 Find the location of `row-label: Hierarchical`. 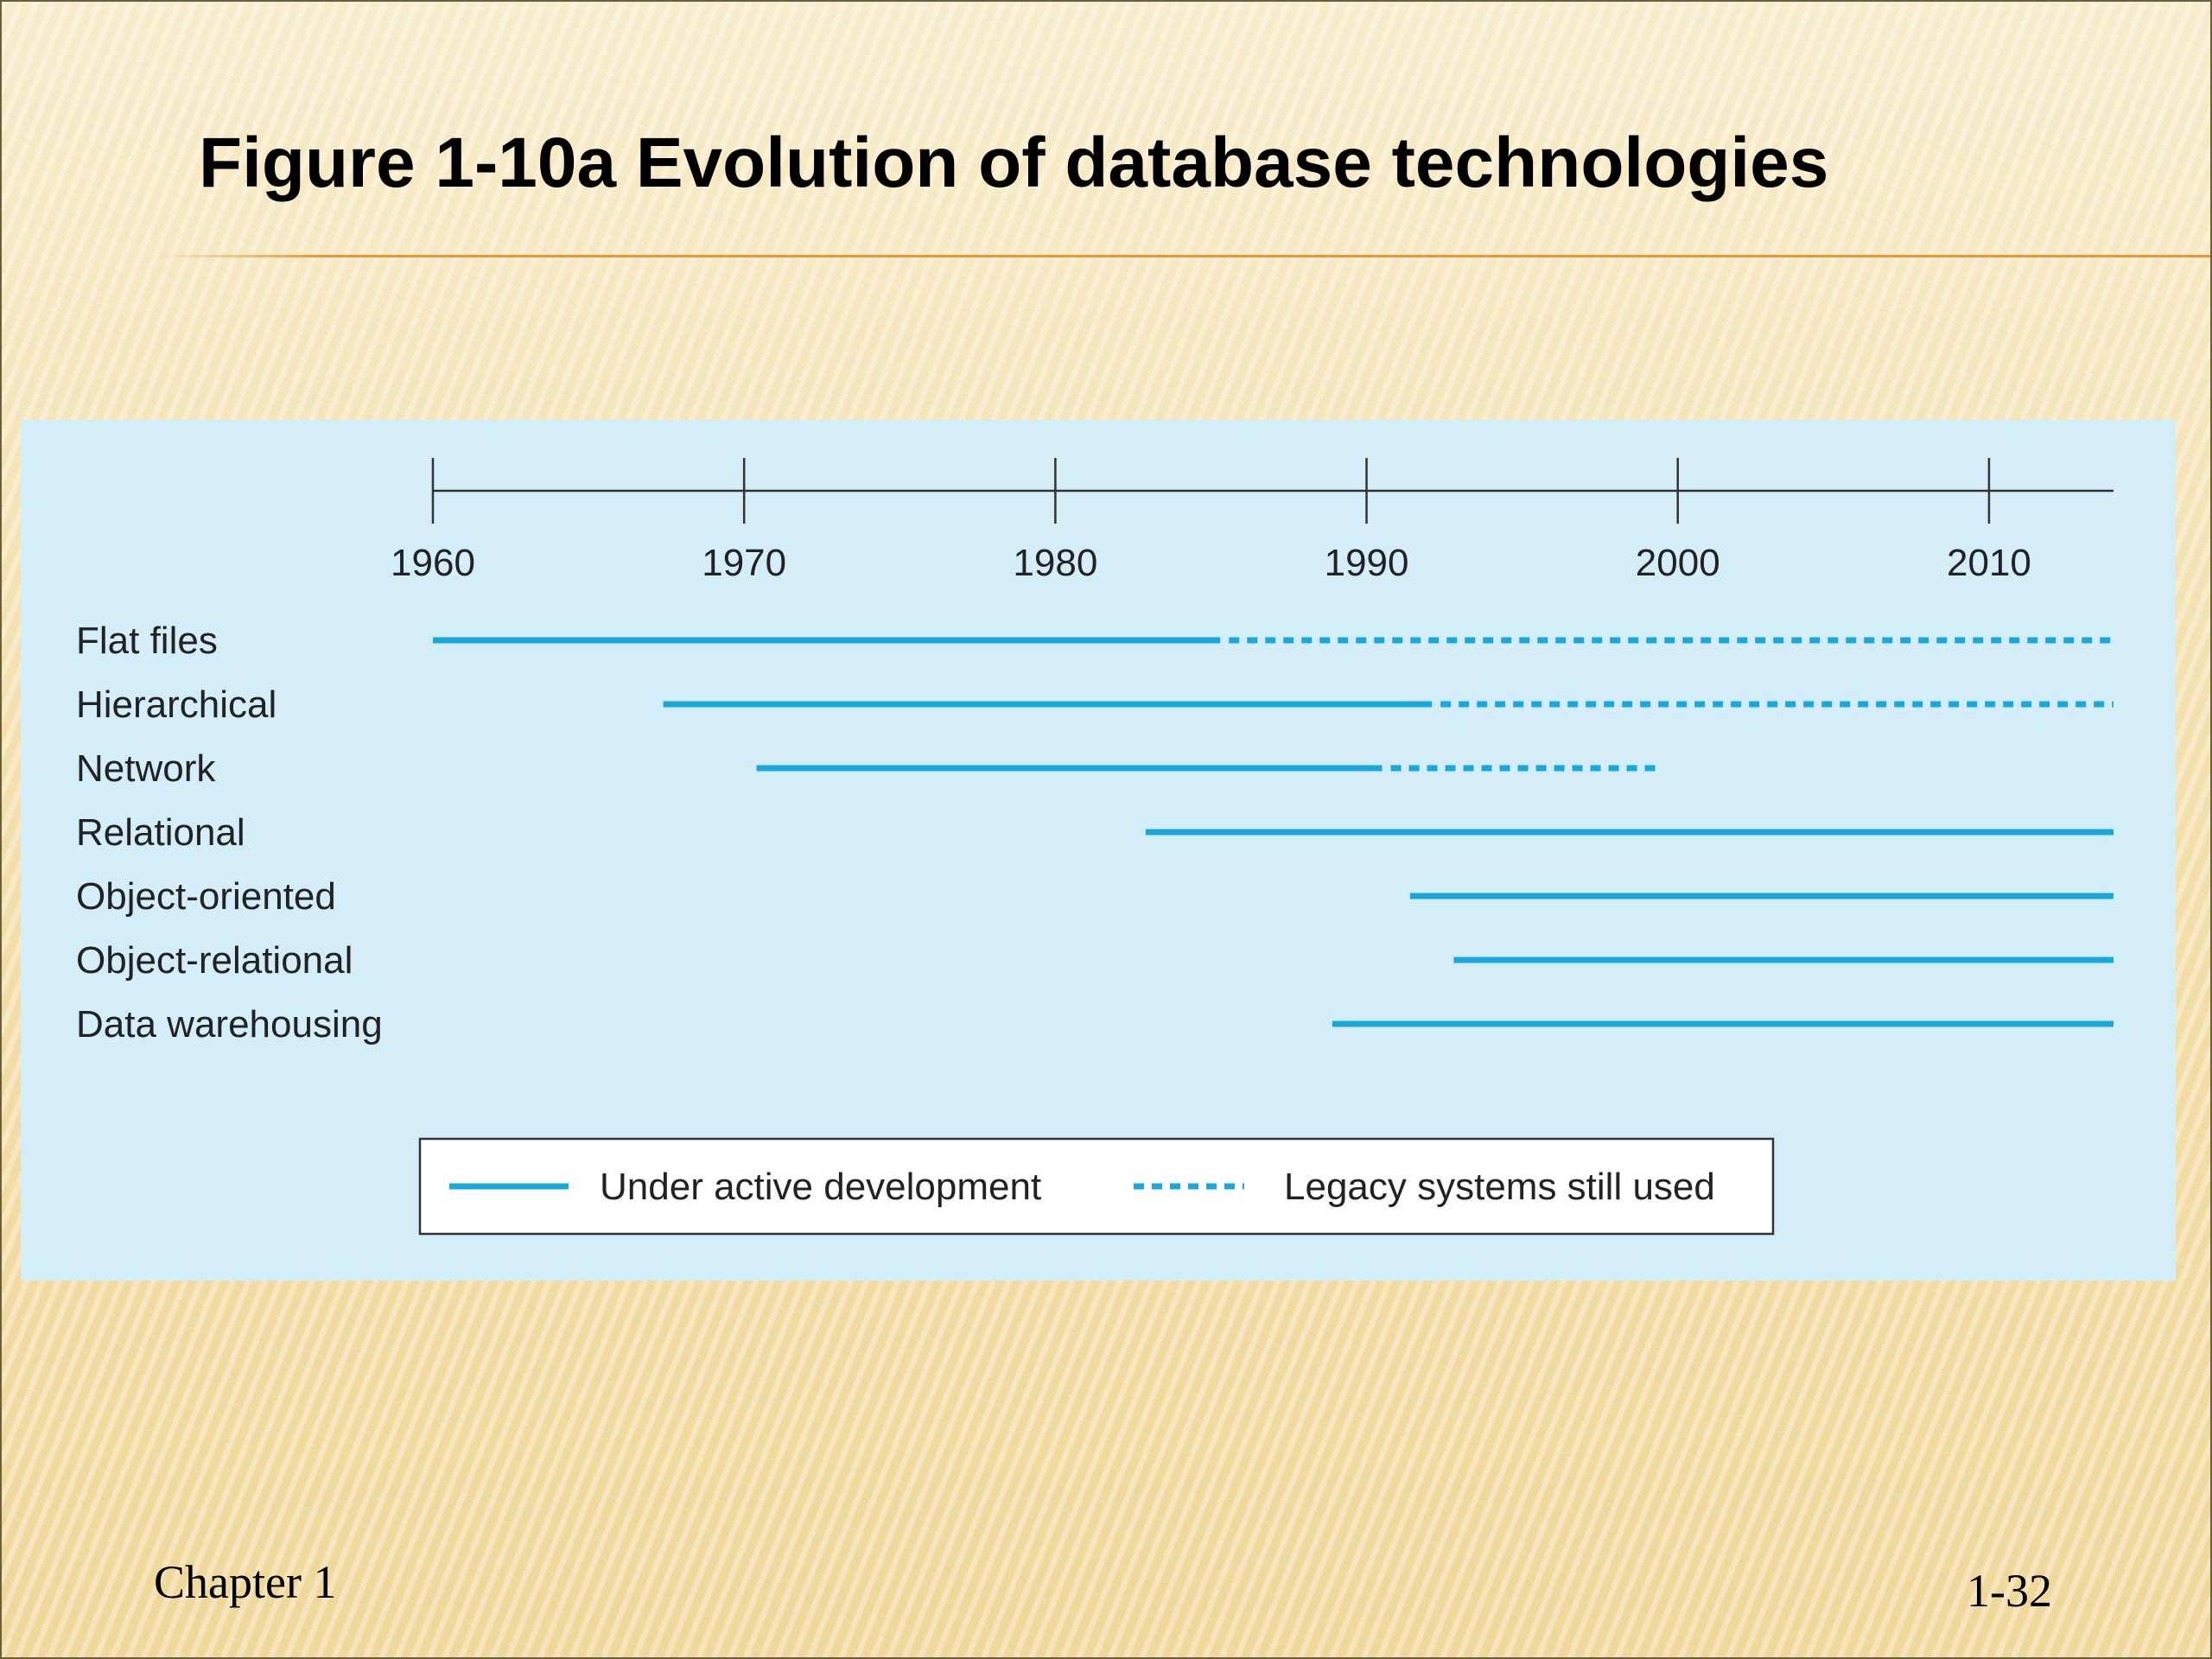

row-label: Hierarchical is located at coordinates (176, 704).